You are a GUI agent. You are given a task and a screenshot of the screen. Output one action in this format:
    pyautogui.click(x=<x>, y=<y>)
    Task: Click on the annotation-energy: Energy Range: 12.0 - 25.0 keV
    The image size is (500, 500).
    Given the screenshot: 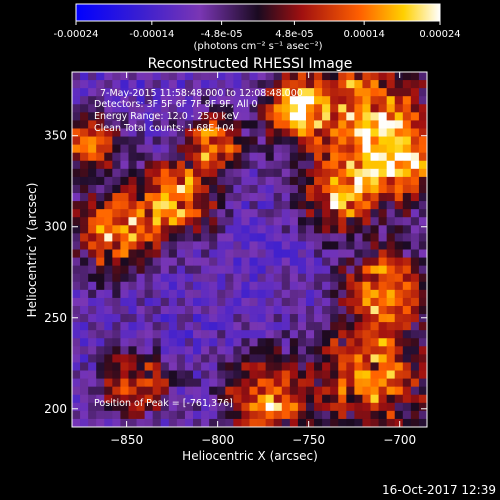 What is the action you would take?
    pyautogui.click(x=166, y=116)
    